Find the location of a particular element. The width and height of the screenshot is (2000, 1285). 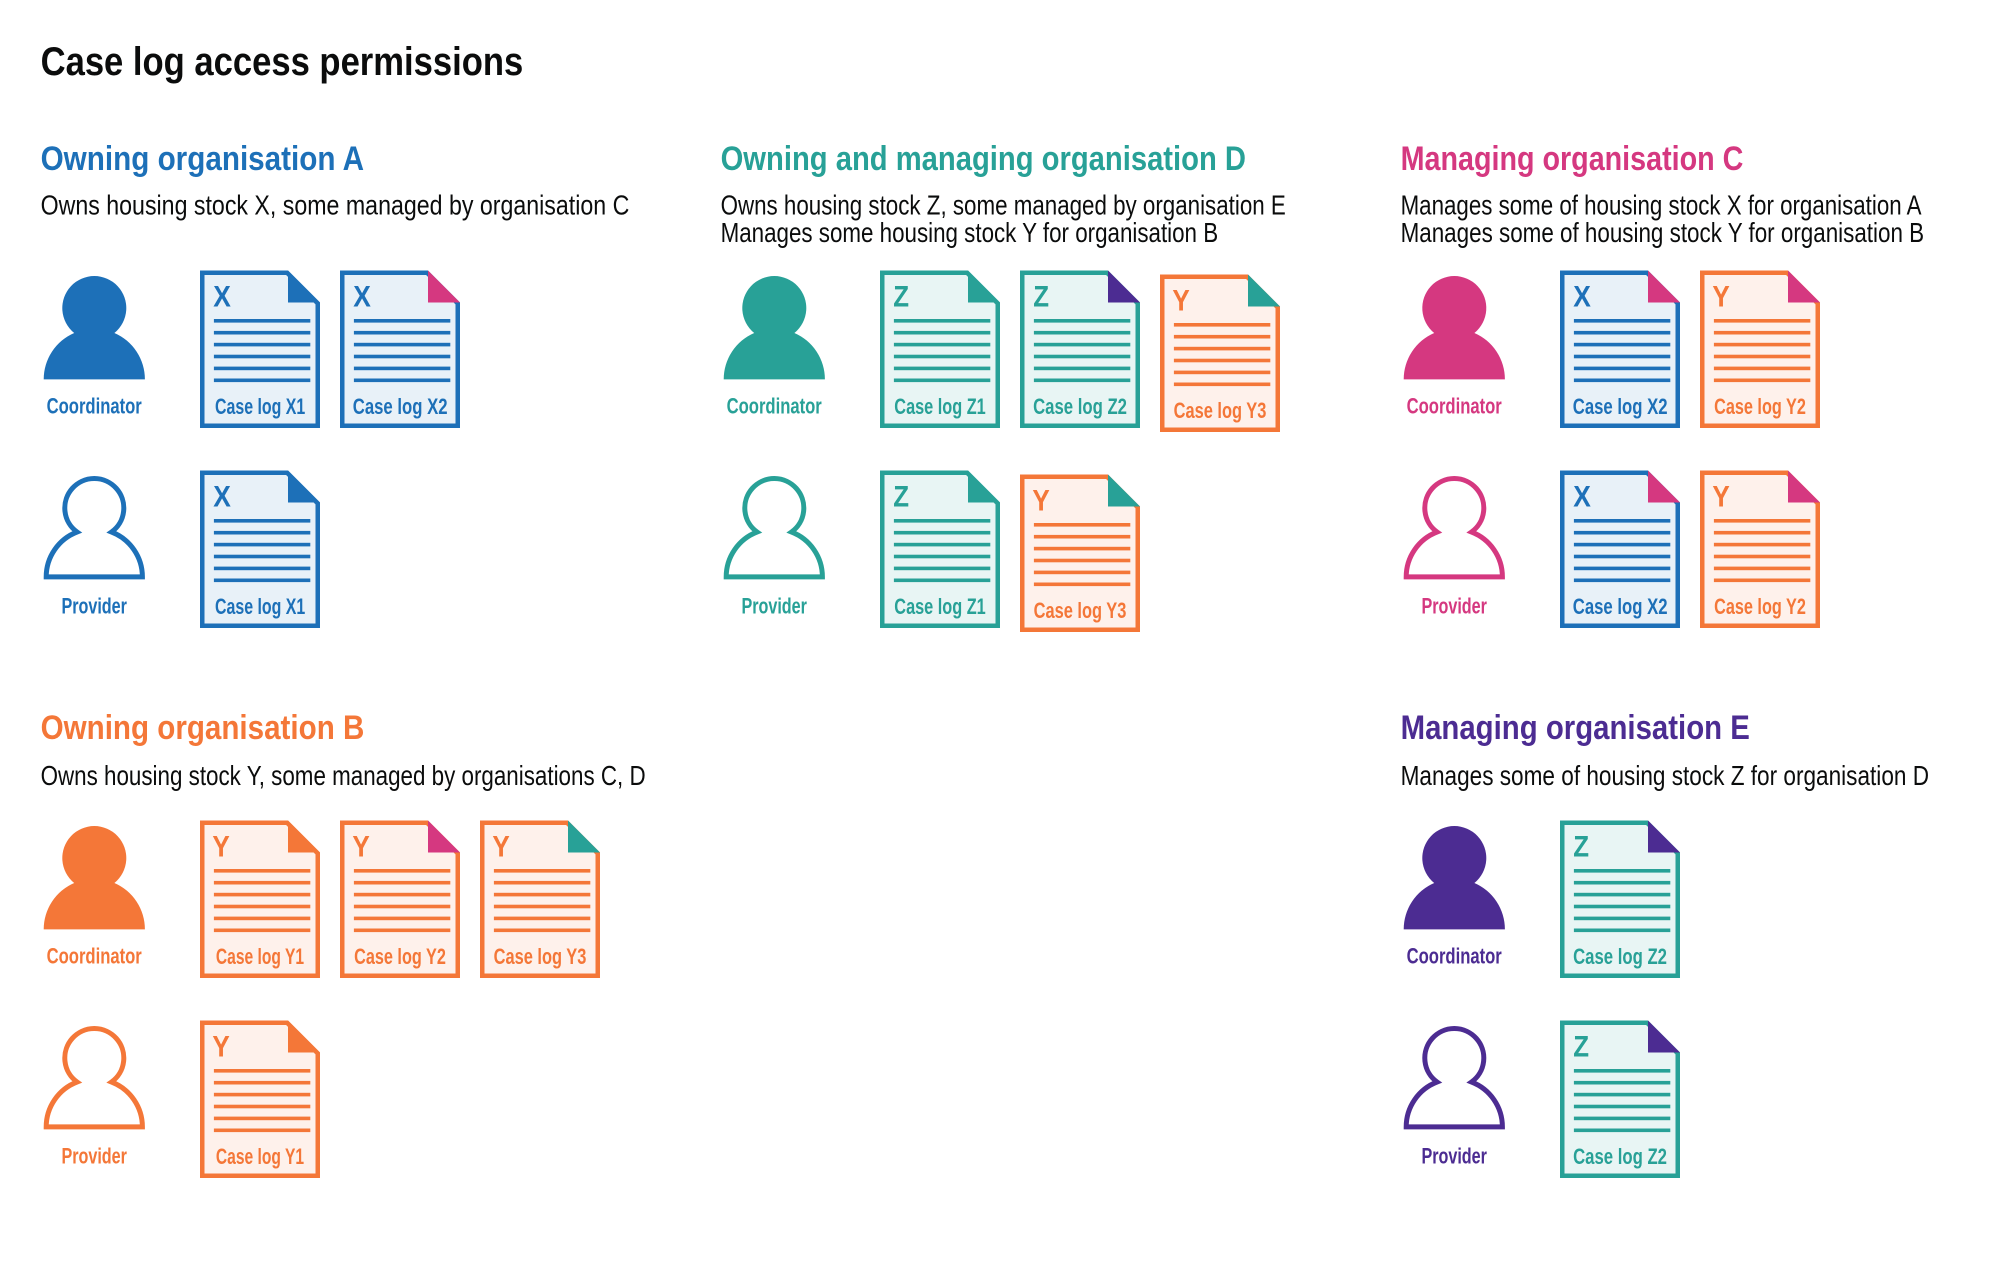

svg-text: Case log access permissions is located at coordinates (282, 61).